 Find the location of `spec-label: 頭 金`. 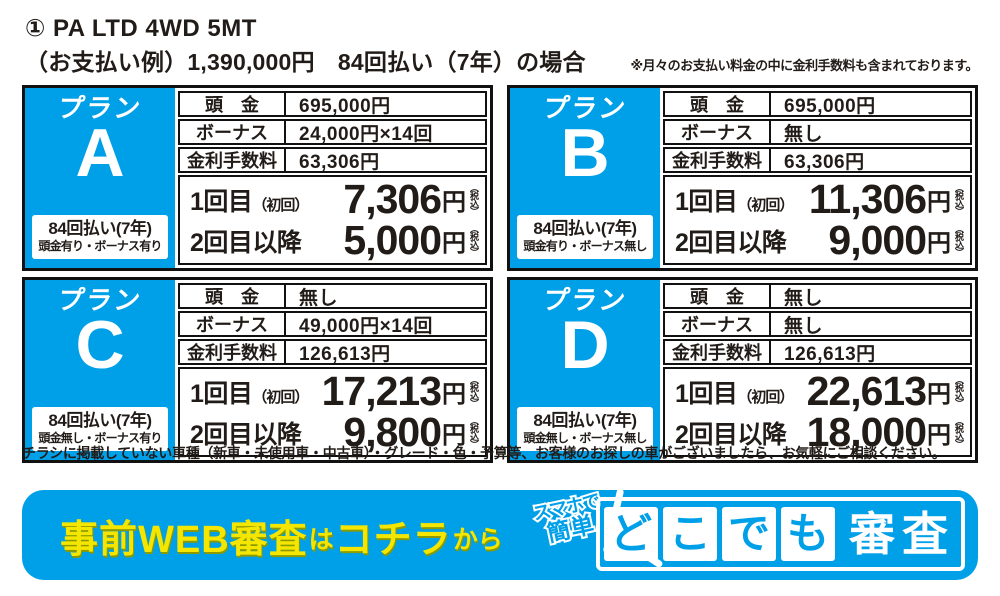

spec-label: 頭 金 is located at coordinates (718, 104).